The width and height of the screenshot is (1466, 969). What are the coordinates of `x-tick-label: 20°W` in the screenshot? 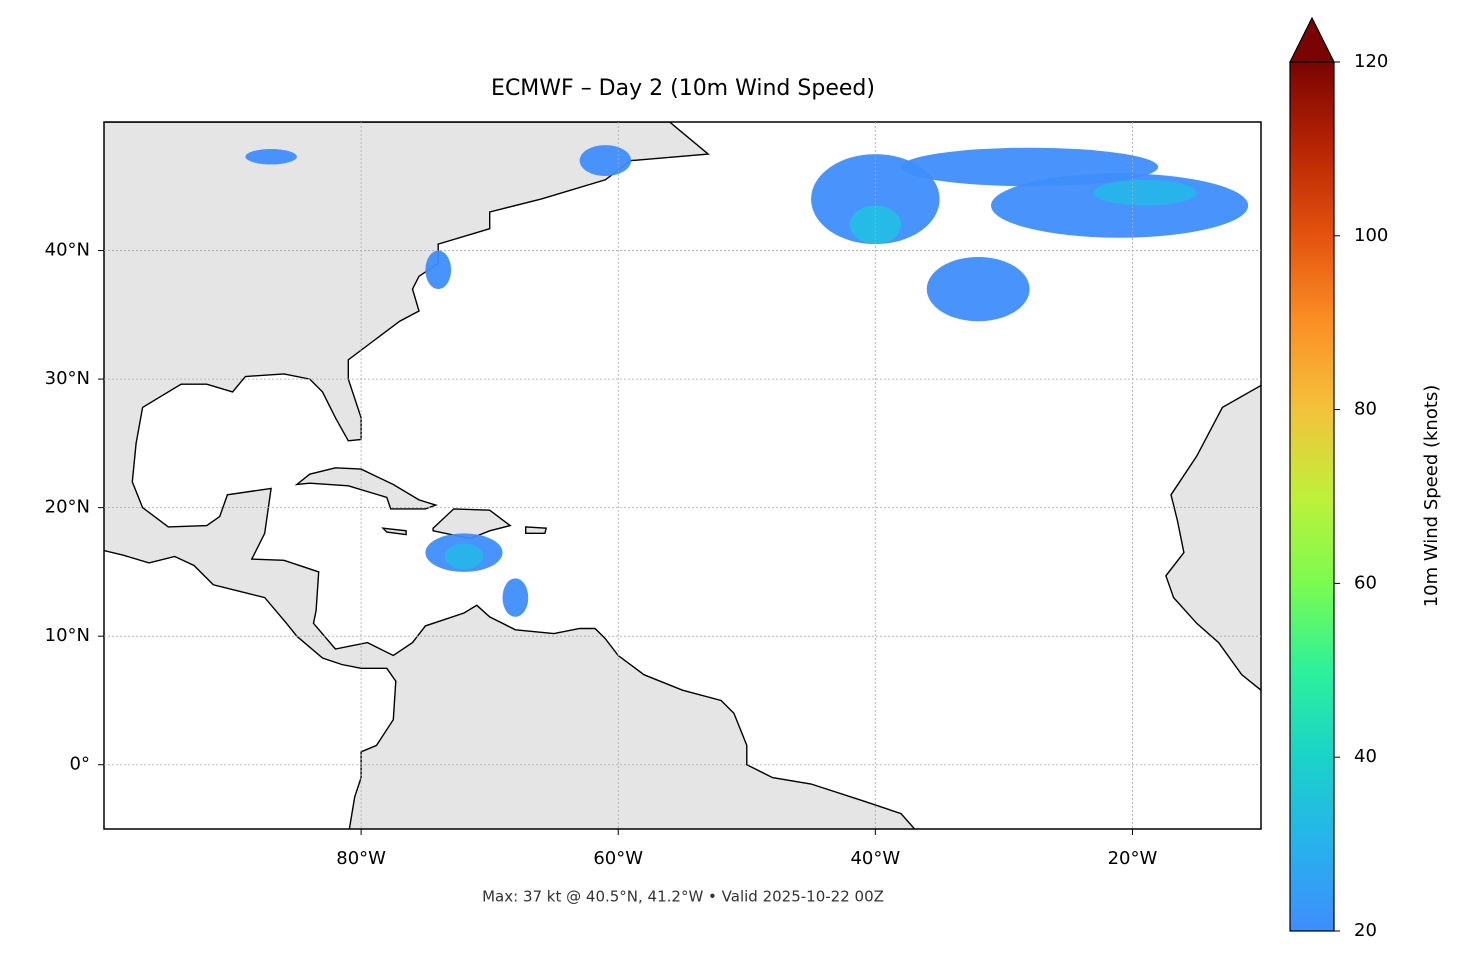 It's located at (1133, 858).